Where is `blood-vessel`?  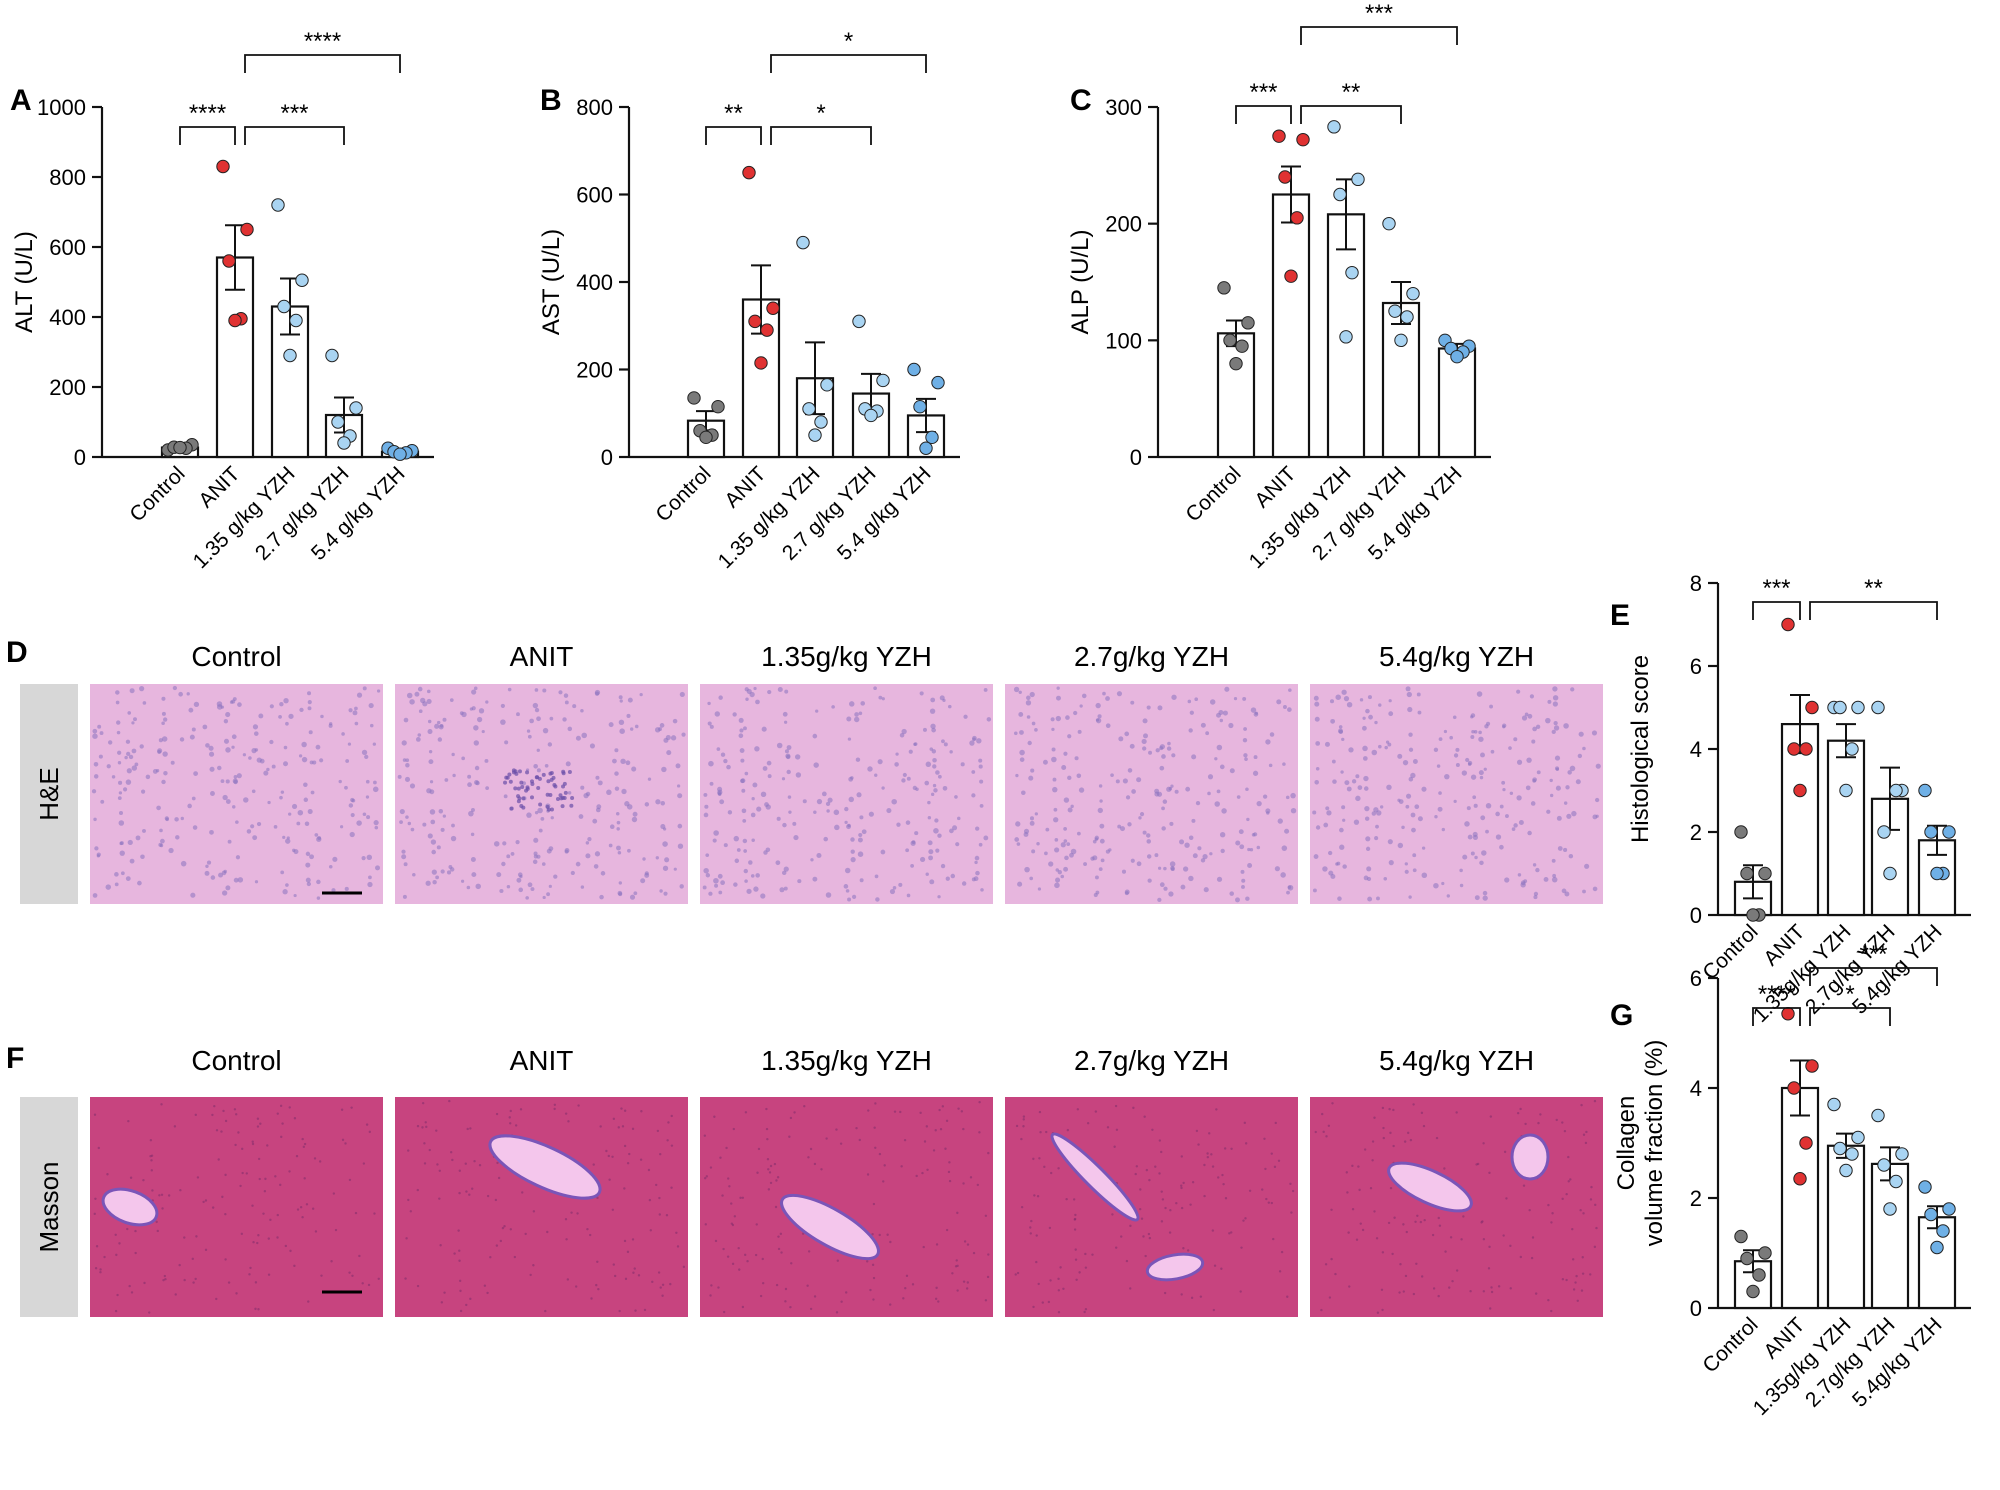 blood-vessel is located at coordinates (1430, 1187).